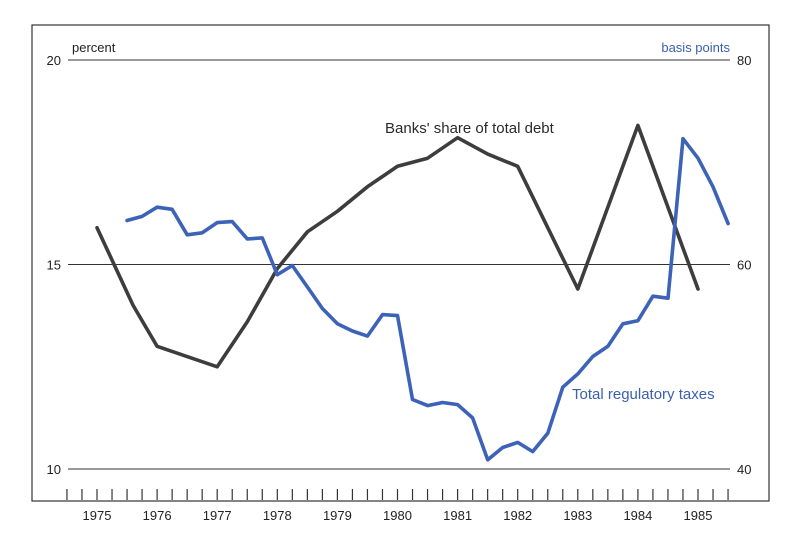  Describe the element at coordinates (157, 515) in the screenshot. I see `x-tick-label: 1976` at that location.